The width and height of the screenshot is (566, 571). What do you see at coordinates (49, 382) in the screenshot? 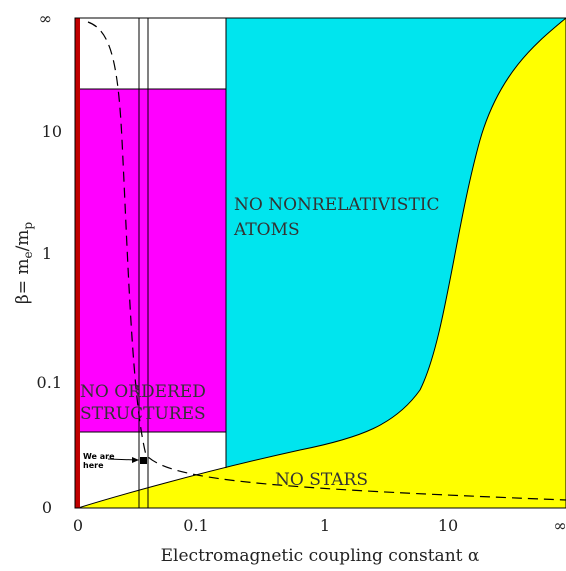
I see `y-tick-1: 0.1` at bounding box center [49, 382].